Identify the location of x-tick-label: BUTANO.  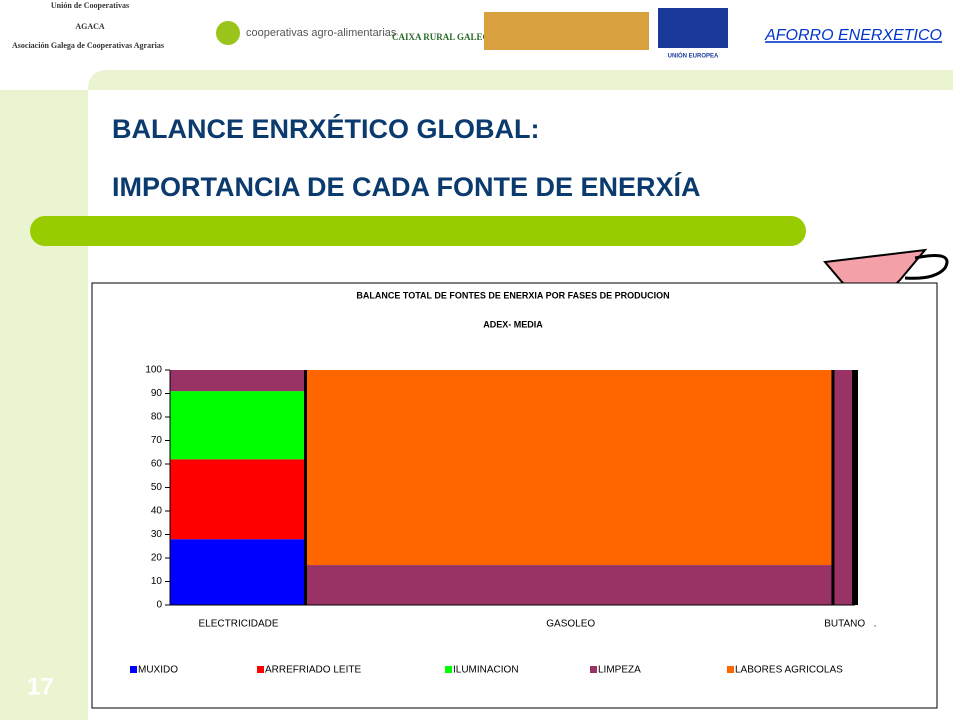
(844, 624).